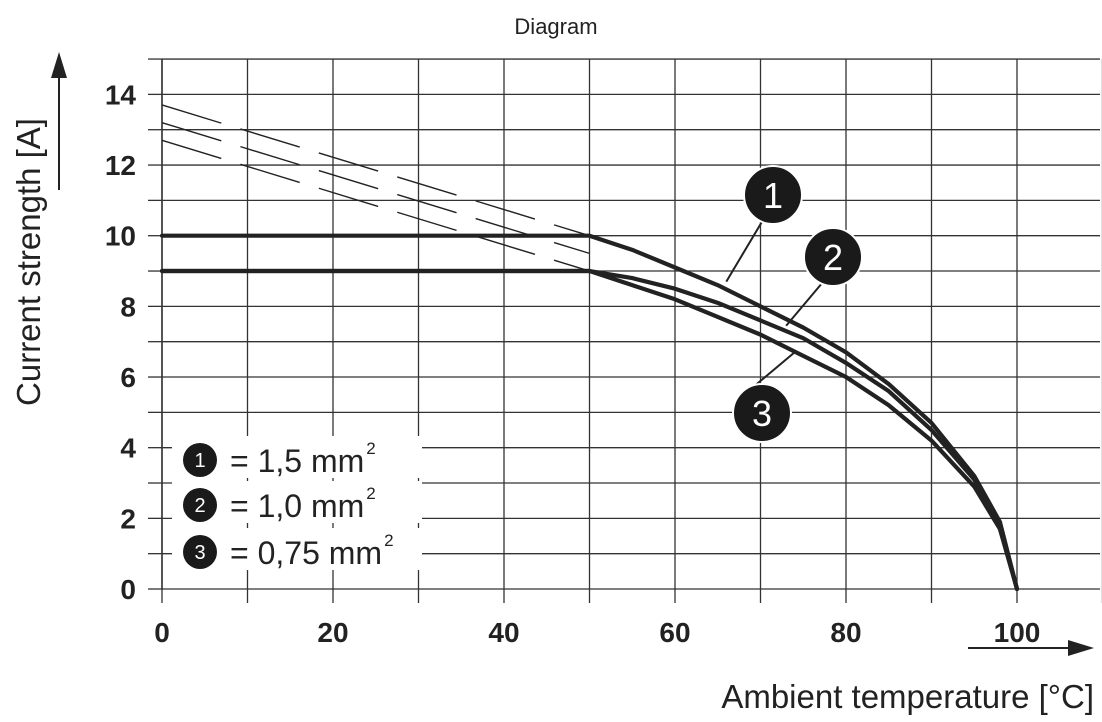 This screenshot has height=722, width=1102. I want to click on x-axis-arrowhead, so click(1081, 648).